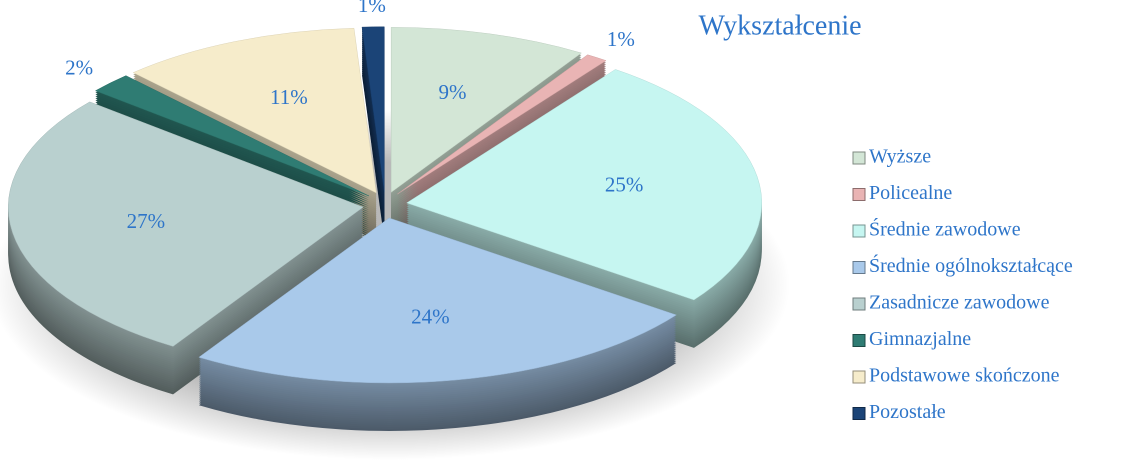  I want to click on data-label: 27%, so click(146, 221).